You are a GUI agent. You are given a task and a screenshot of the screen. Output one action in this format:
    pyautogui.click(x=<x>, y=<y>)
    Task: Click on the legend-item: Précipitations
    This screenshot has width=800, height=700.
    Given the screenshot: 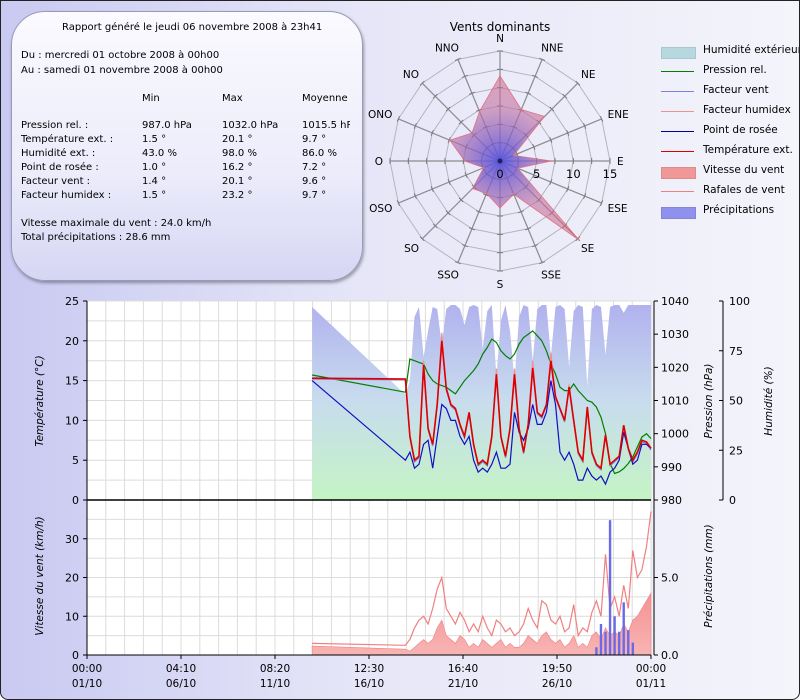 What is the action you would take?
    pyautogui.click(x=730, y=211)
    